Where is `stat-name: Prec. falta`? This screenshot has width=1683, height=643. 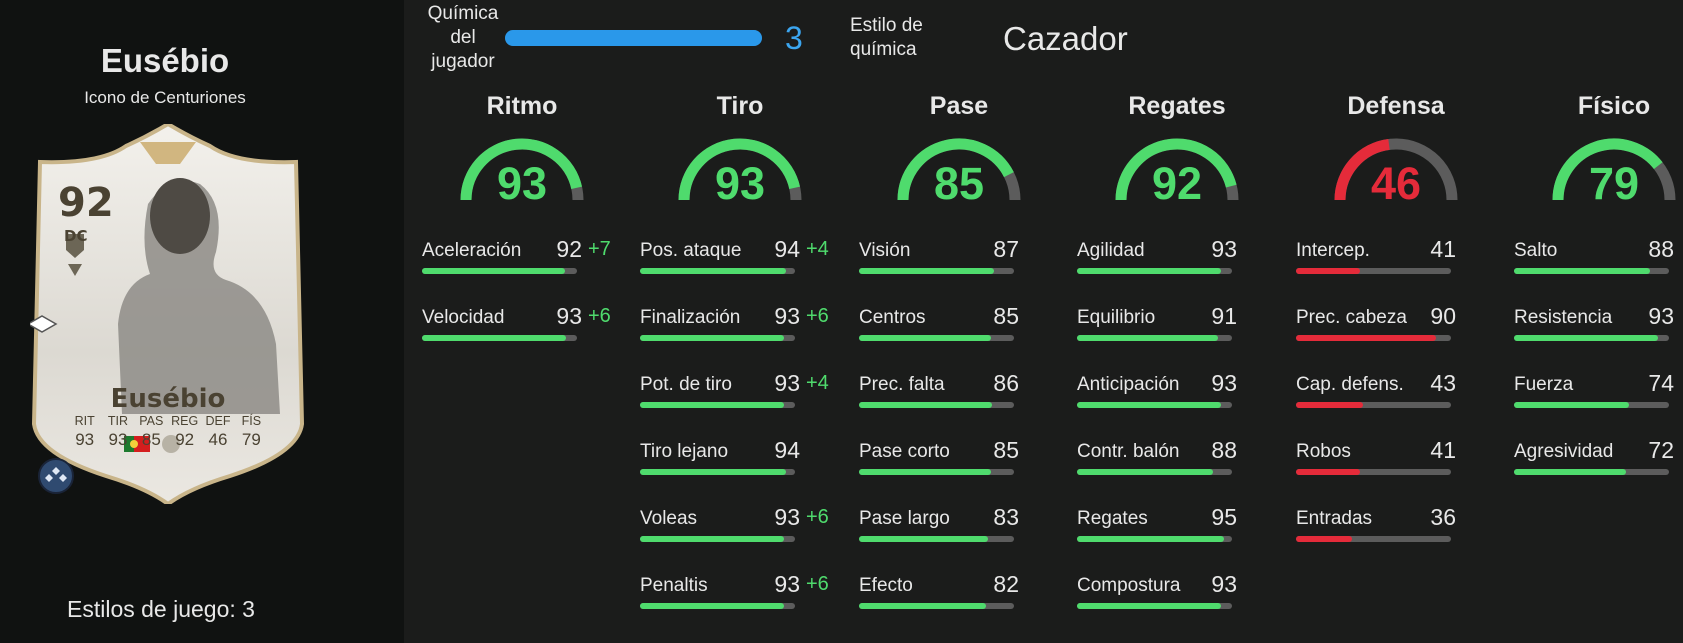
stat-name: Prec. falta is located at coordinates (902, 384).